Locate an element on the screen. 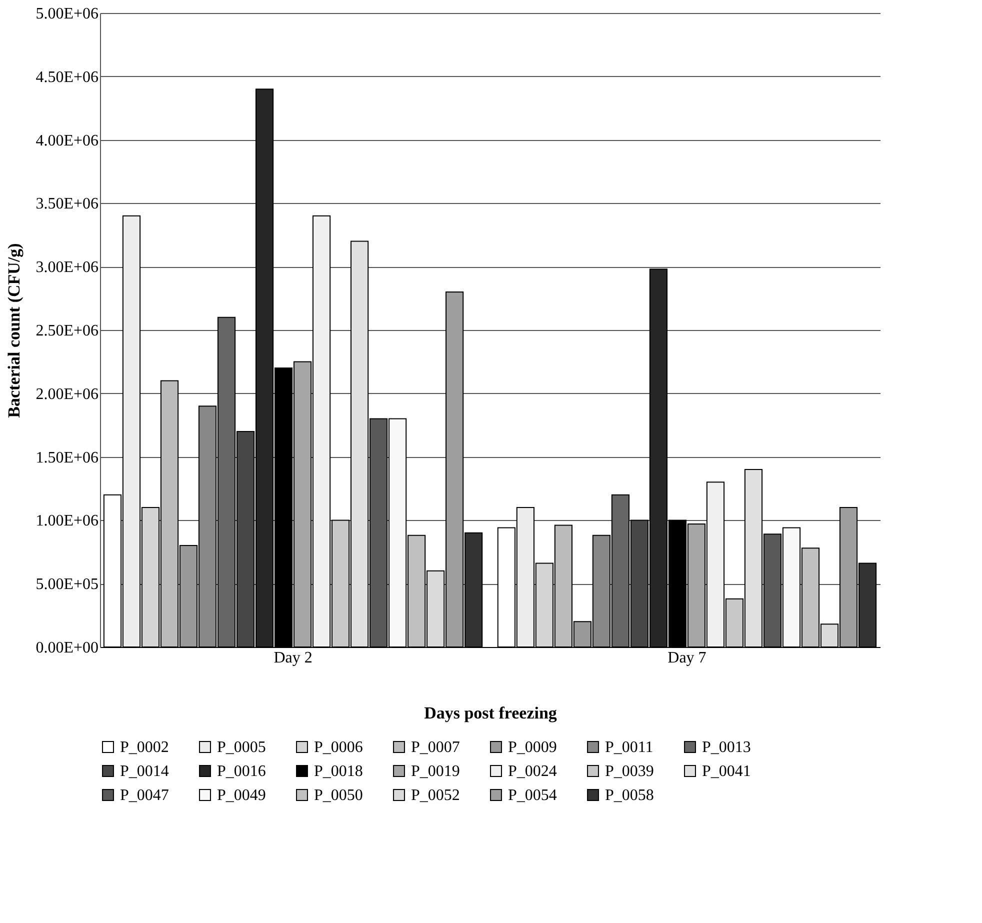 The image size is (982, 923). y-tick-label: 2.00E+06 is located at coordinates (67, 394).